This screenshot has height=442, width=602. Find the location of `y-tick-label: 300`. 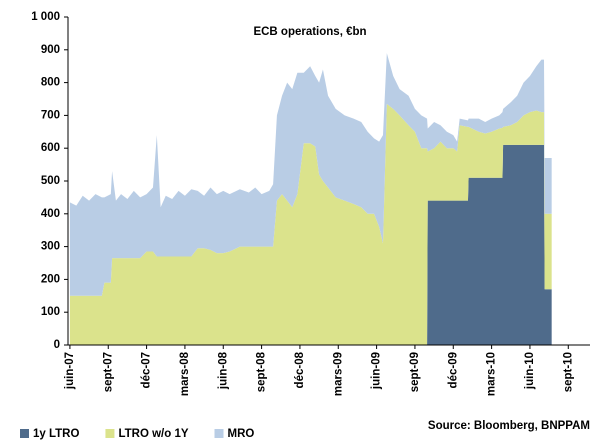

y-tick-label: 300 is located at coordinates (50, 247).